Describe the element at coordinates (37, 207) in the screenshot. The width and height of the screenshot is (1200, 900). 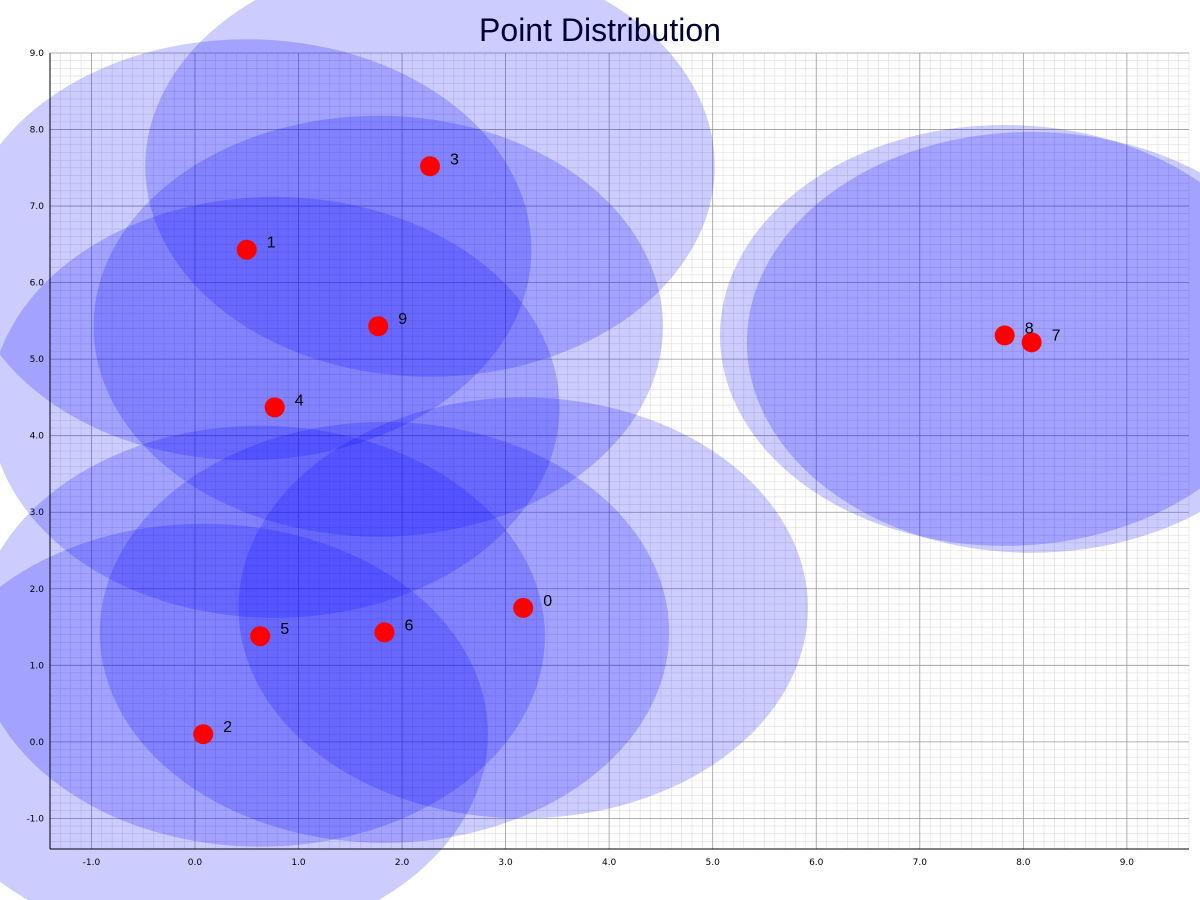
I see `y-tick-label: 7.0` at that location.